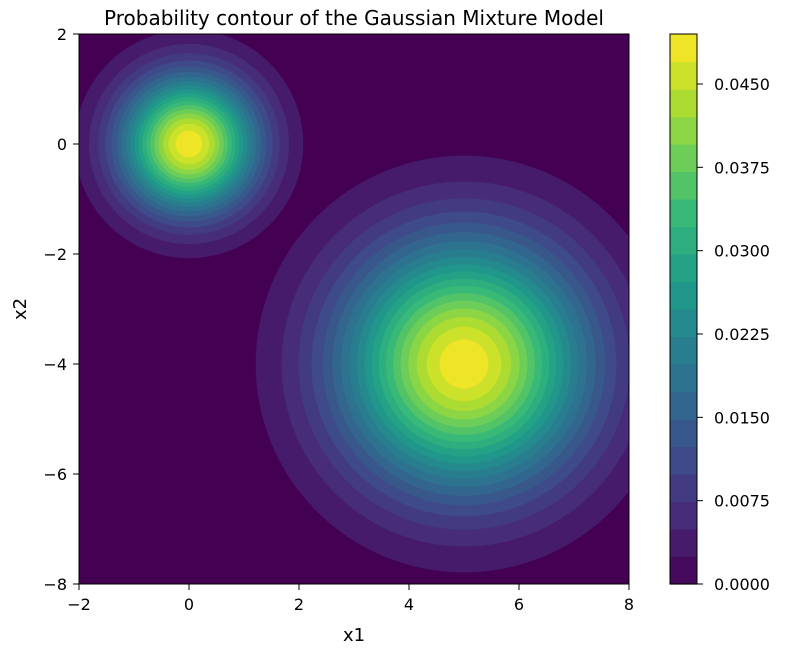 This screenshot has height=654, width=787. What do you see at coordinates (55, 584) in the screenshot?
I see `y-tick-label: −8` at bounding box center [55, 584].